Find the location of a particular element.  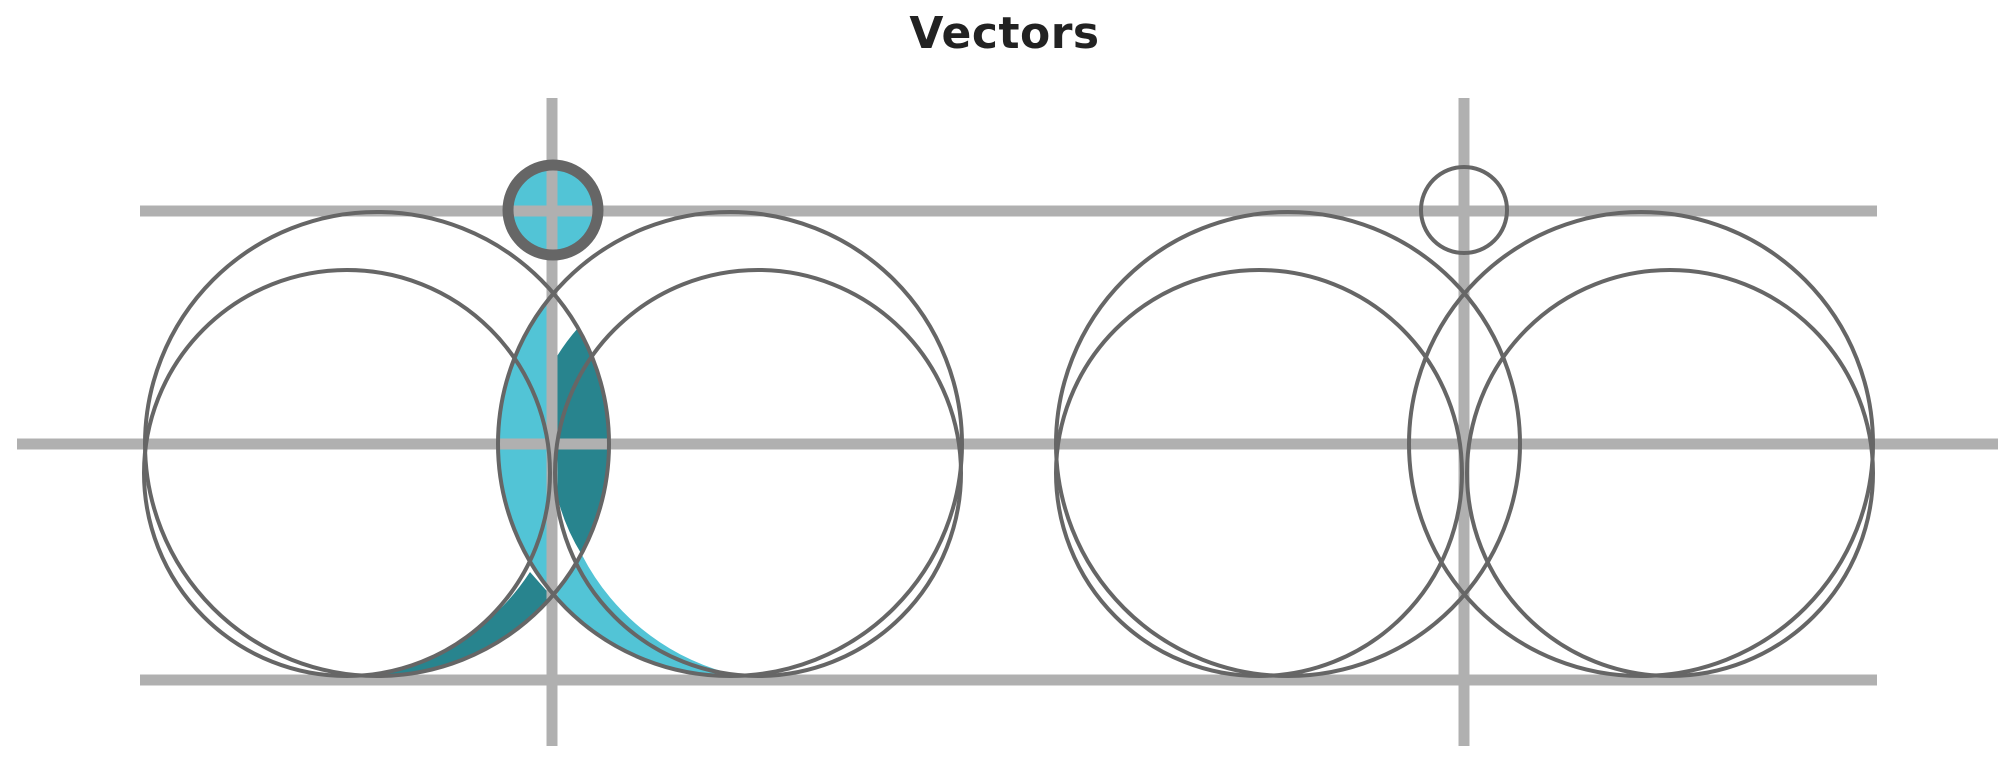

fill-bottom-light is located at coordinates (646, 615).